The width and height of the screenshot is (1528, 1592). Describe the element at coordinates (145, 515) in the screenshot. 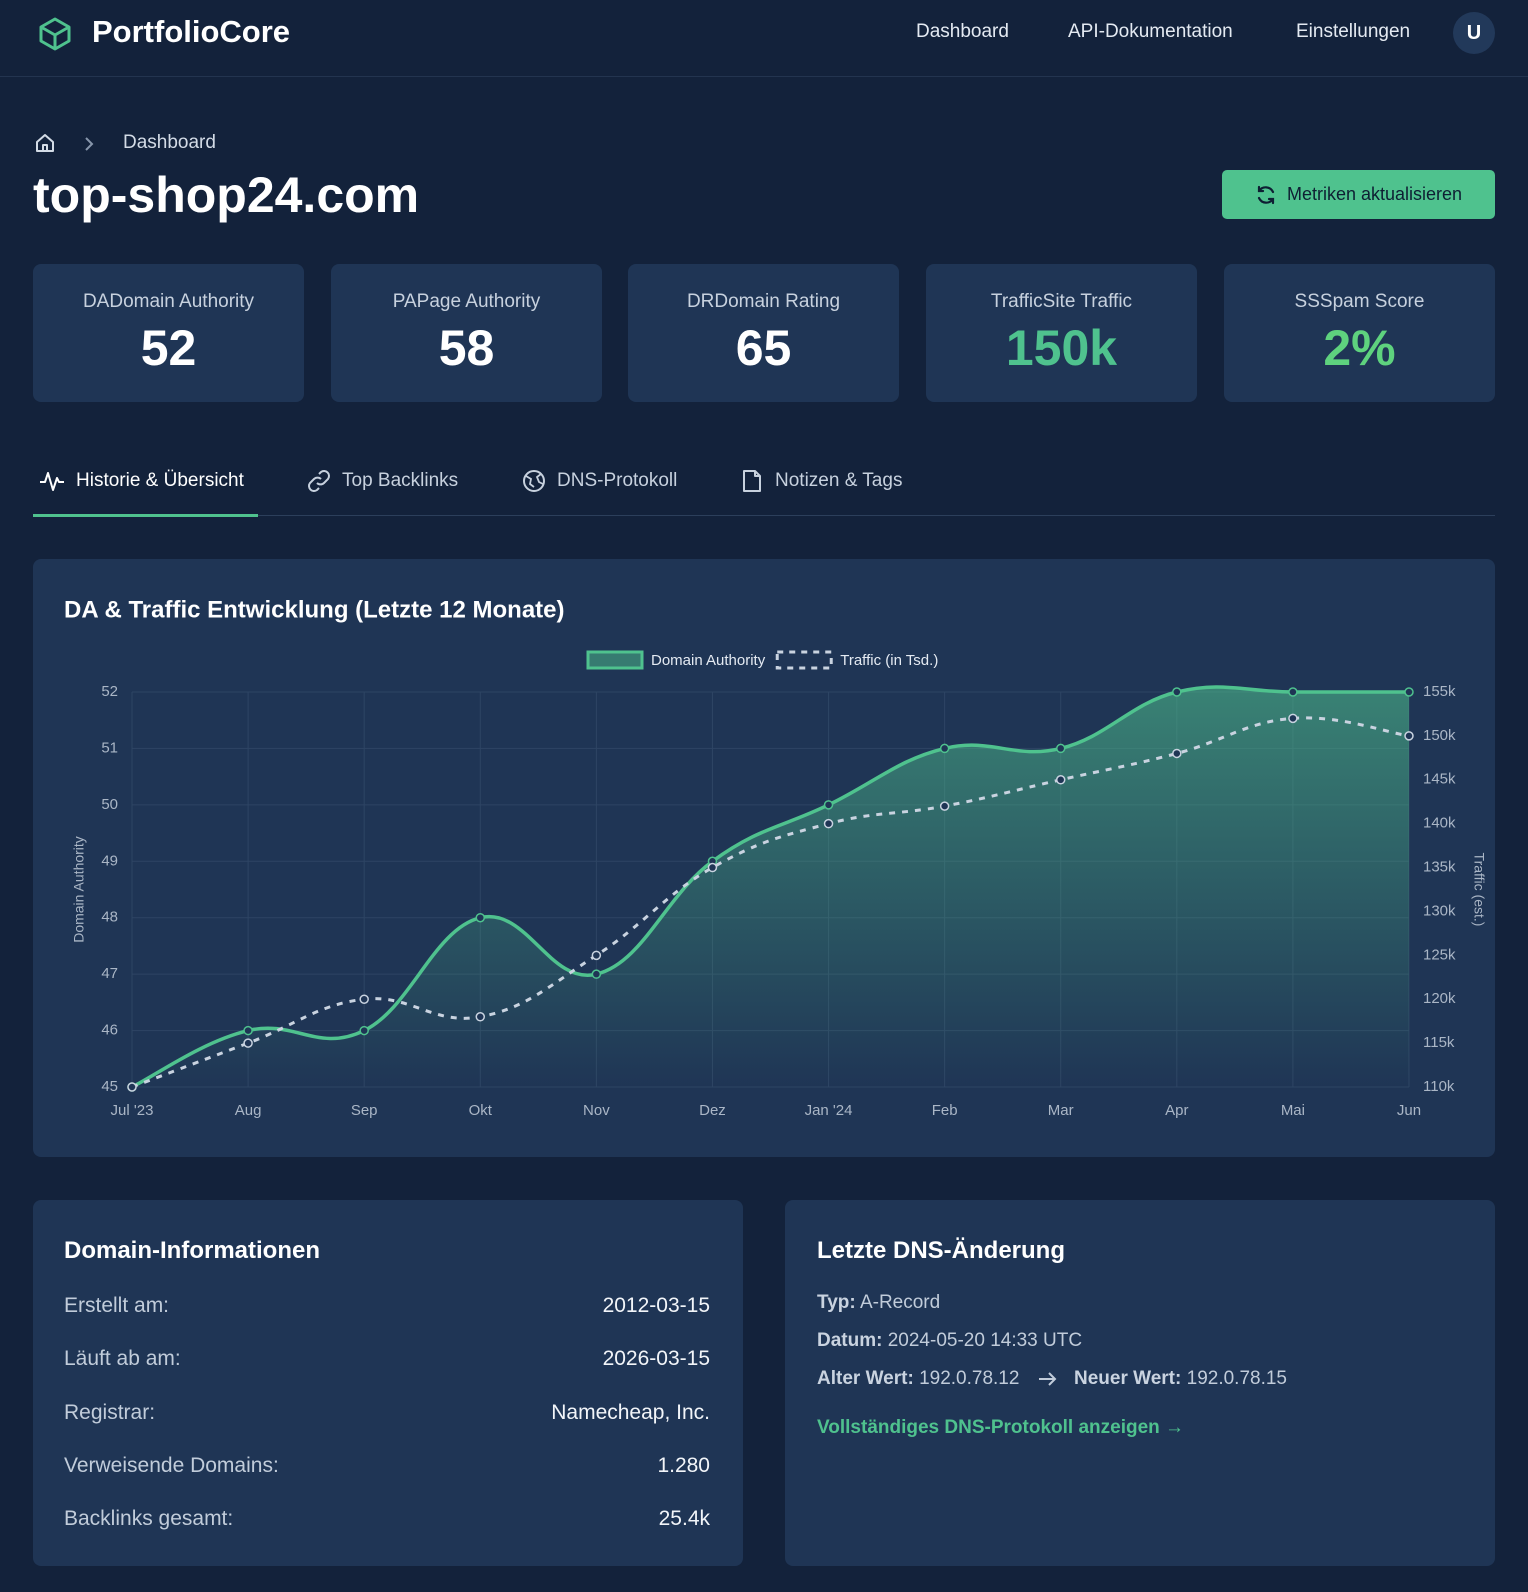

I see `active-tab-indicator` at that location.